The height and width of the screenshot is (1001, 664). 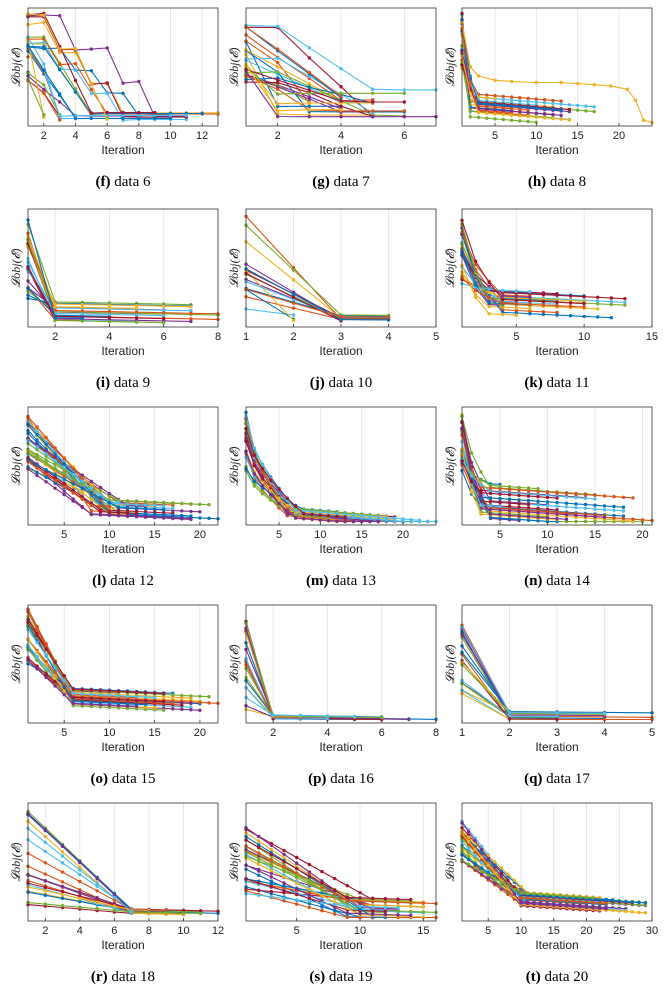 I want to click on panel-caption: (f) data 6, so click(x=123, y=182).